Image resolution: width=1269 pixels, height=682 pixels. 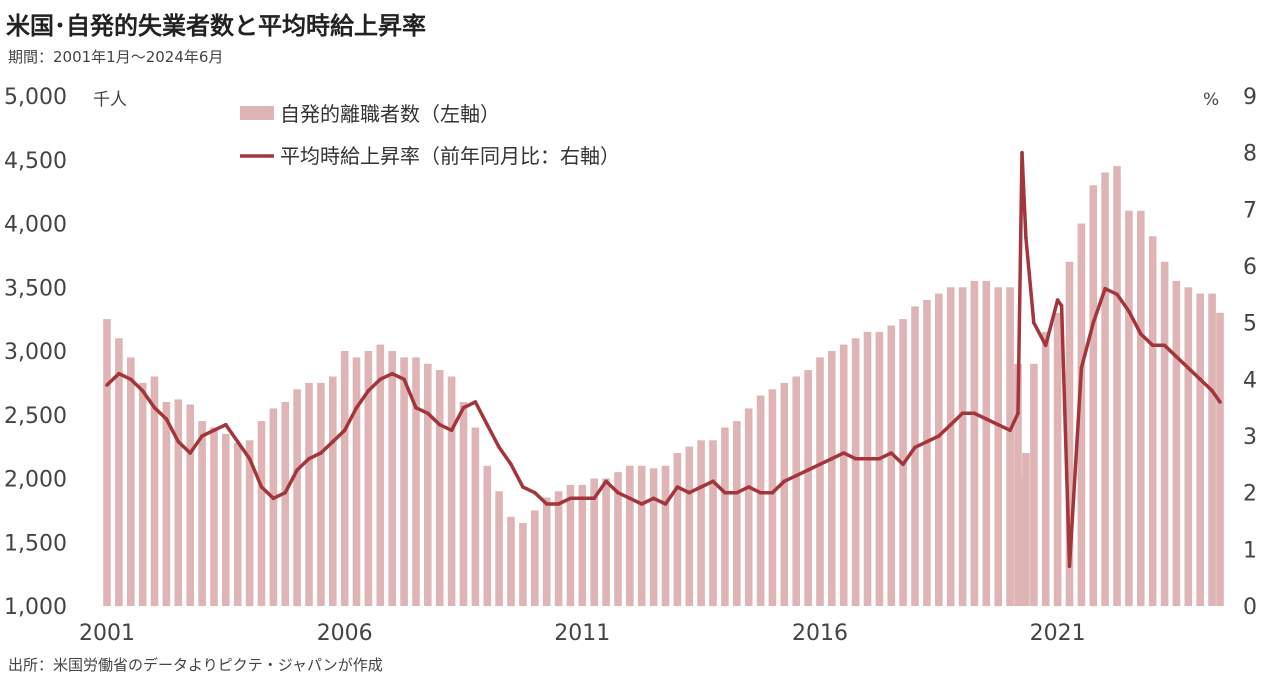 What do you see at coordinates (390, 114) in the screenshot?
I see `legend-label-bar: 自発的離職者数（左軸）` at bounding box center [390, 114].